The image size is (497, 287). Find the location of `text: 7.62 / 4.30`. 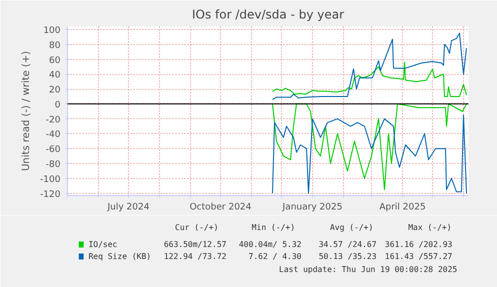

text: 7.62 / 4.30 is located at coordinates (275, 256).